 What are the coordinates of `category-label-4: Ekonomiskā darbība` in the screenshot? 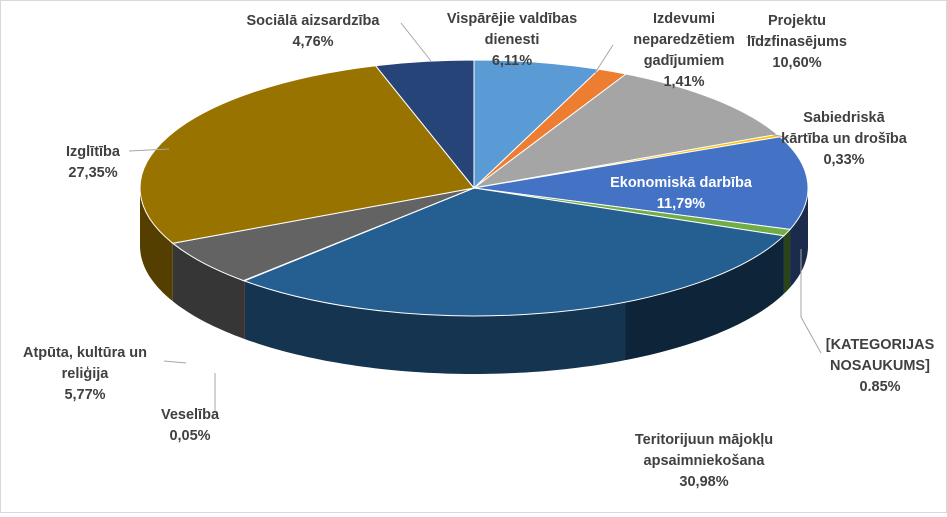 It's located at (681, 183).